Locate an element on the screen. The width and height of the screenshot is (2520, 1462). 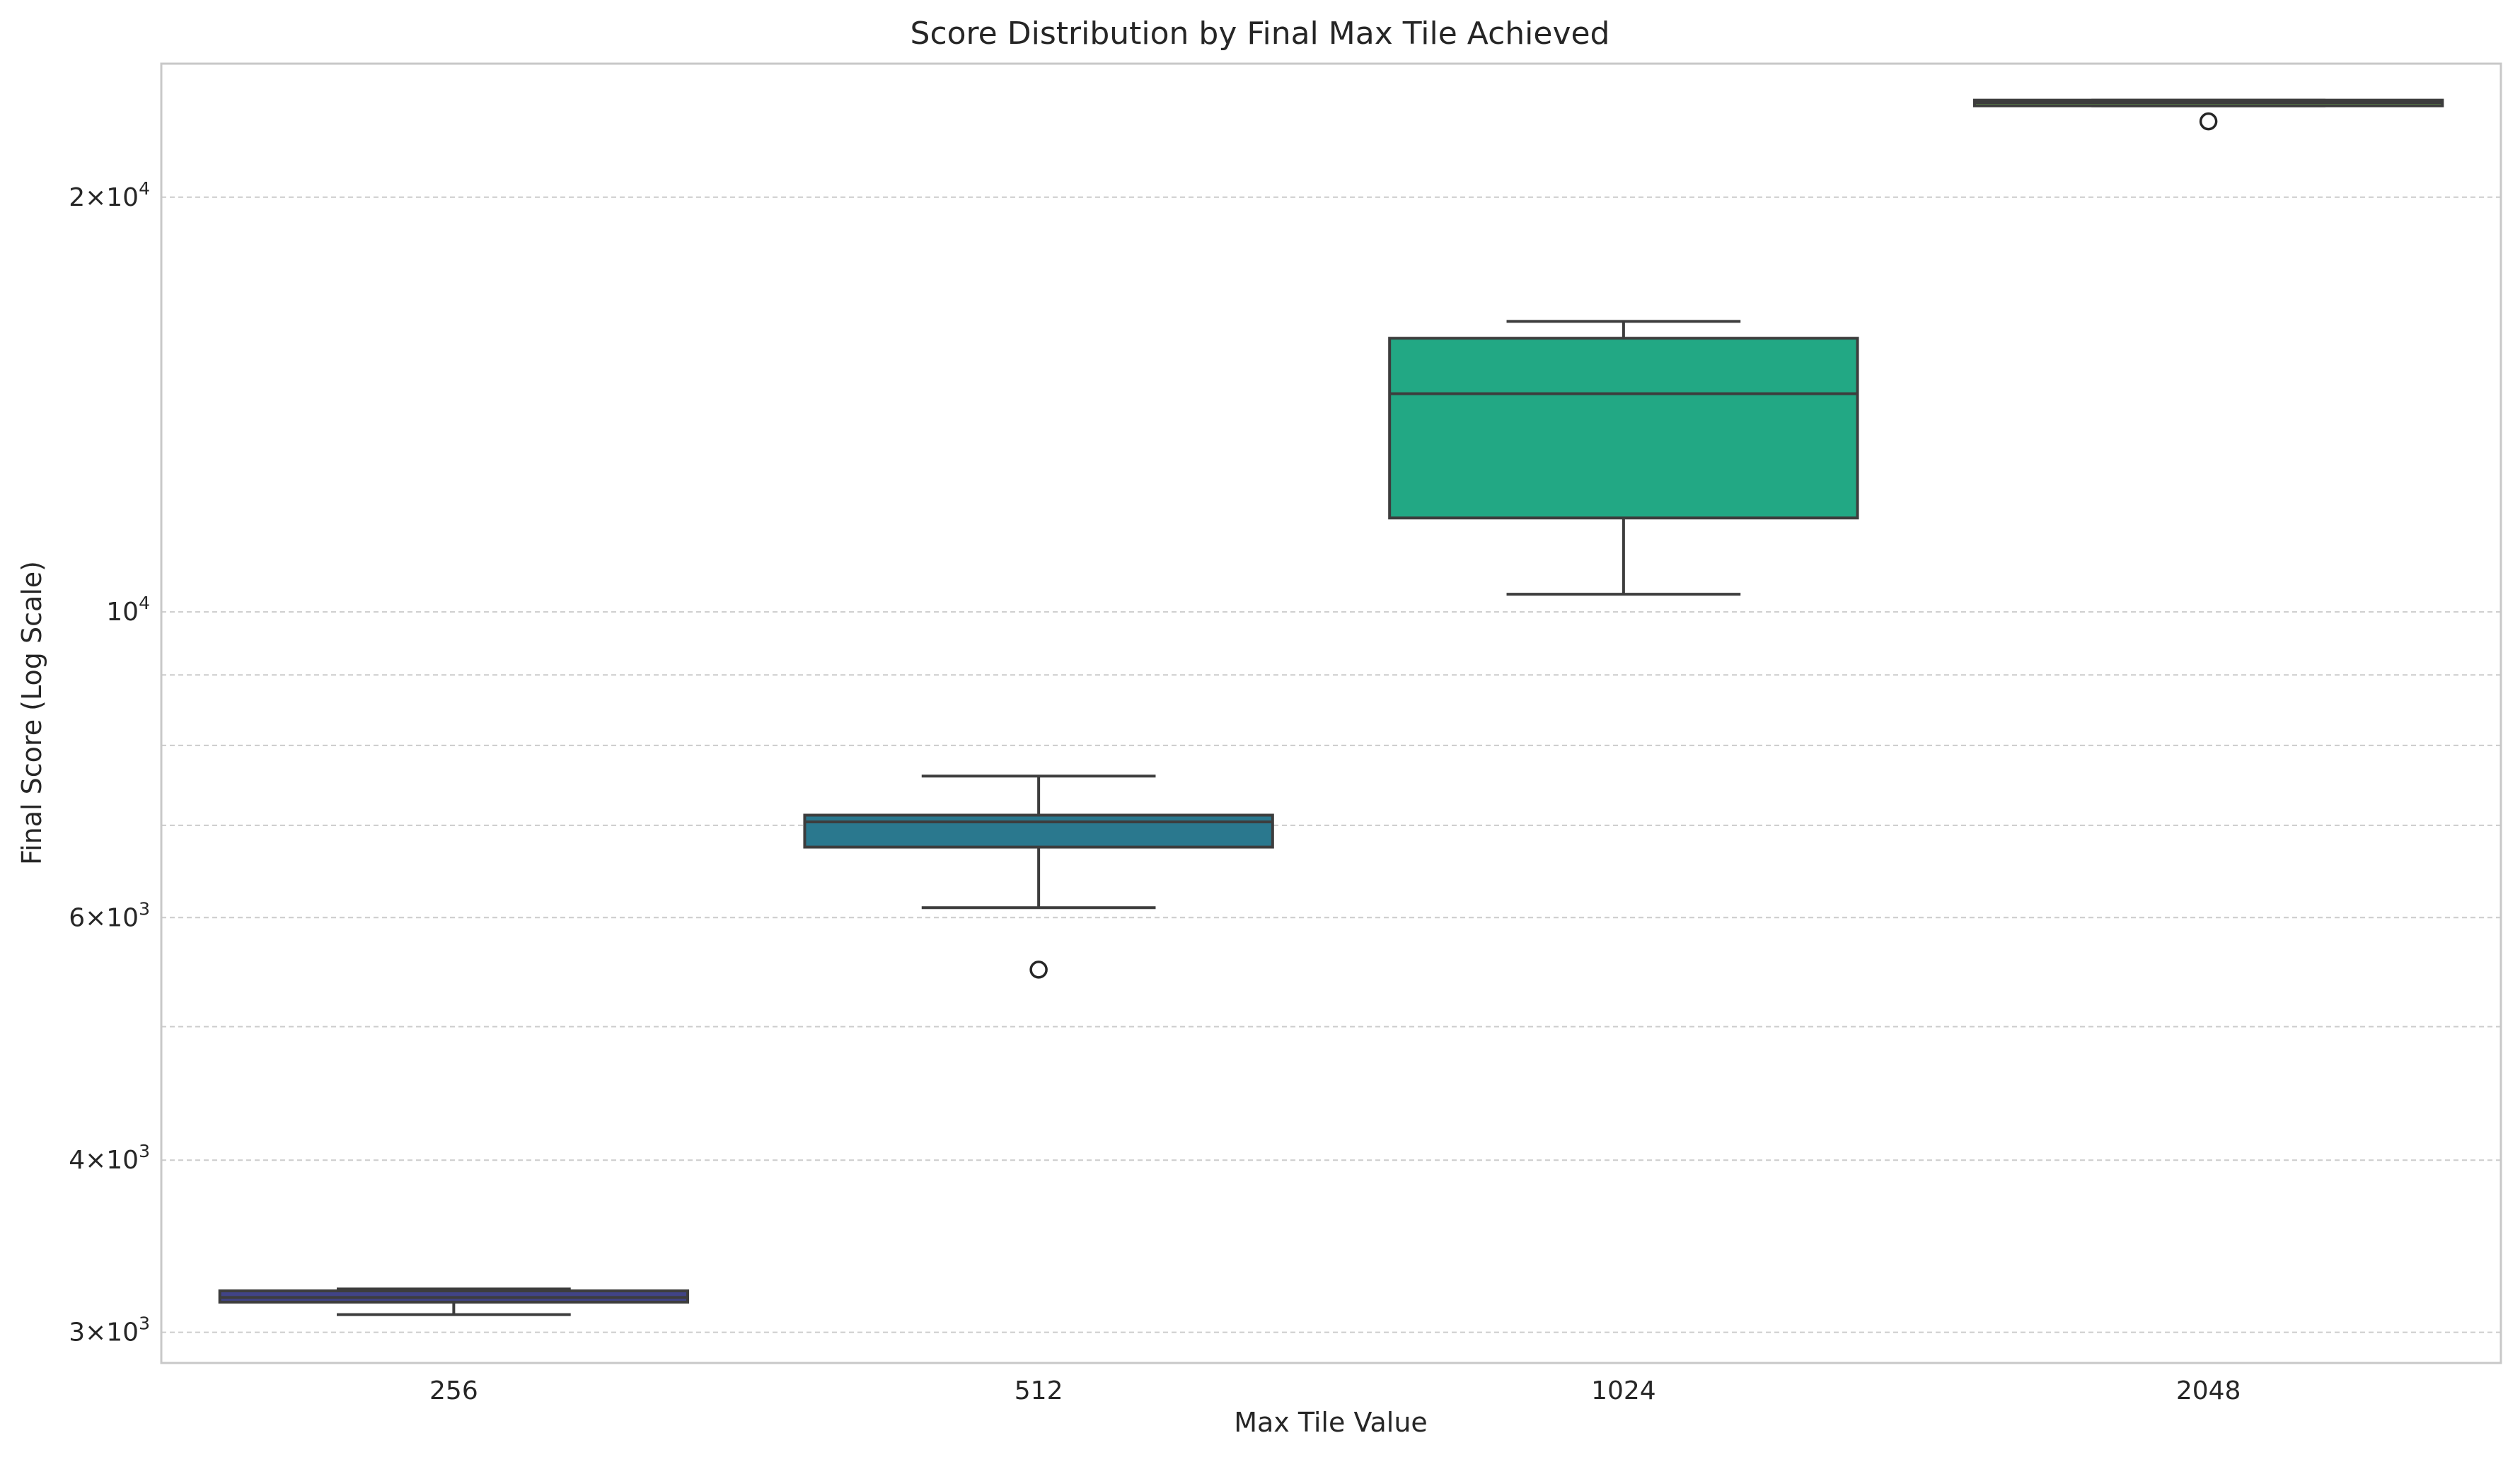
x-axis-label: Max Tile Value is located at coordinates (1331, 1422).